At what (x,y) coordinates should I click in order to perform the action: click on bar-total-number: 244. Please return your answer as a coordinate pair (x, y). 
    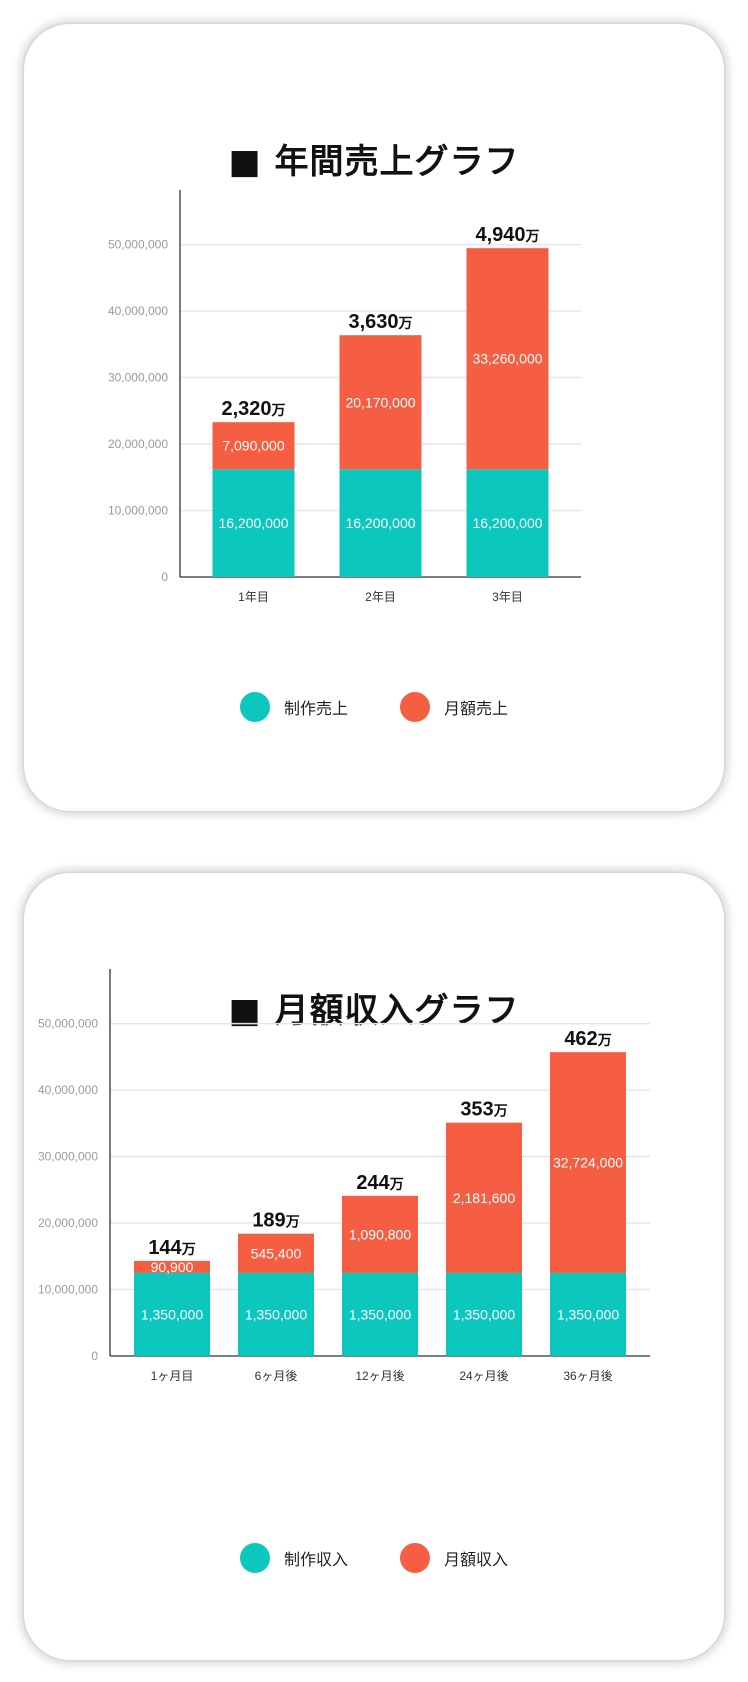
    Looking at the image, I should click on (373, 1183).